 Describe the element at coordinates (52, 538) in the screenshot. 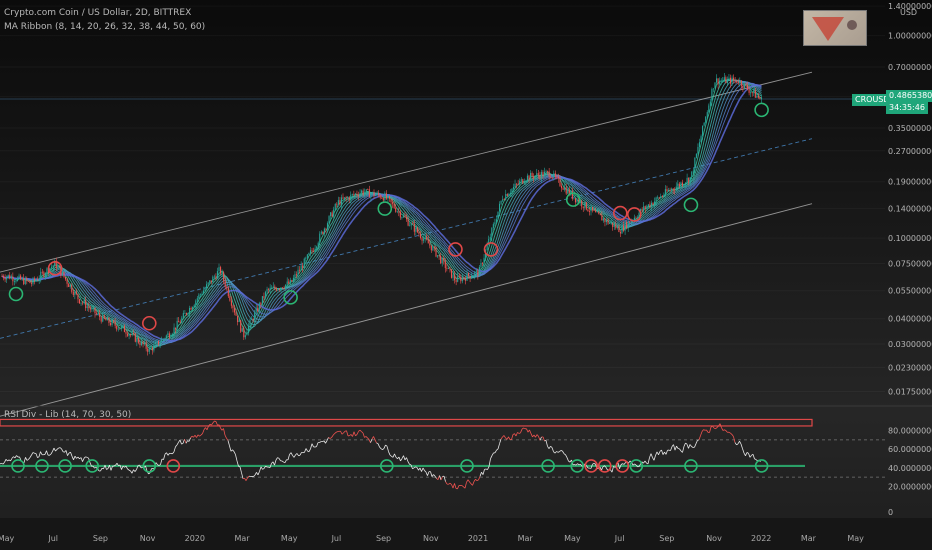

I see `time-tick-label: Jul` at that location.